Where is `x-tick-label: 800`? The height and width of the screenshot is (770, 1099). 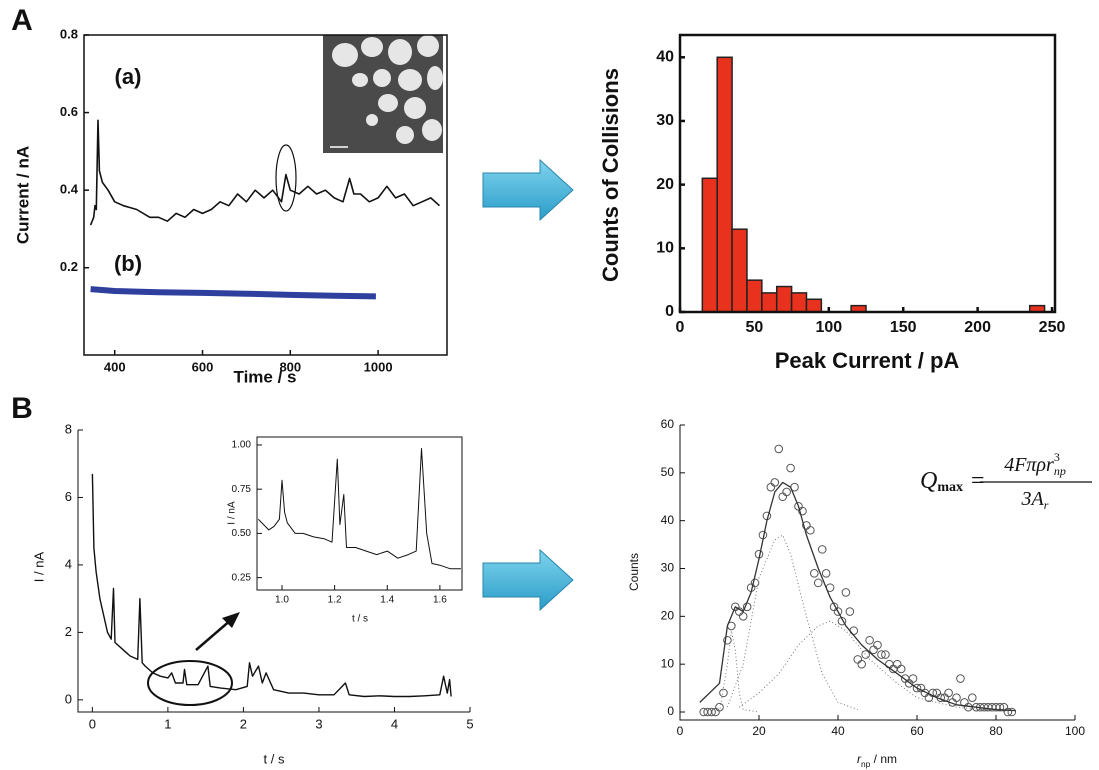
x-tick-label: 800 is located at coordinates (290, 366).